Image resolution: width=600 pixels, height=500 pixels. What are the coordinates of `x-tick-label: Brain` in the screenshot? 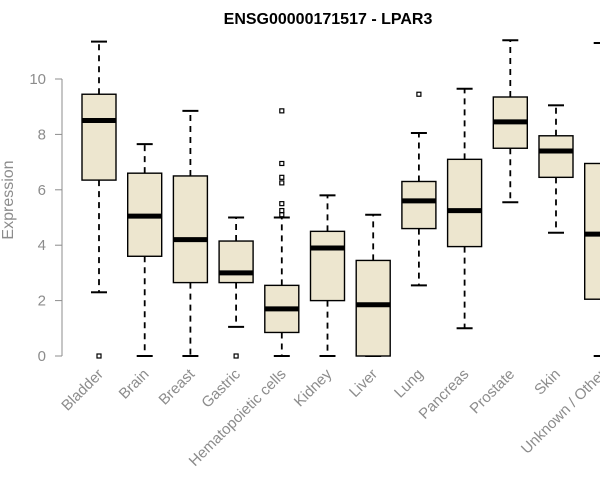 It's located at (134, 384).